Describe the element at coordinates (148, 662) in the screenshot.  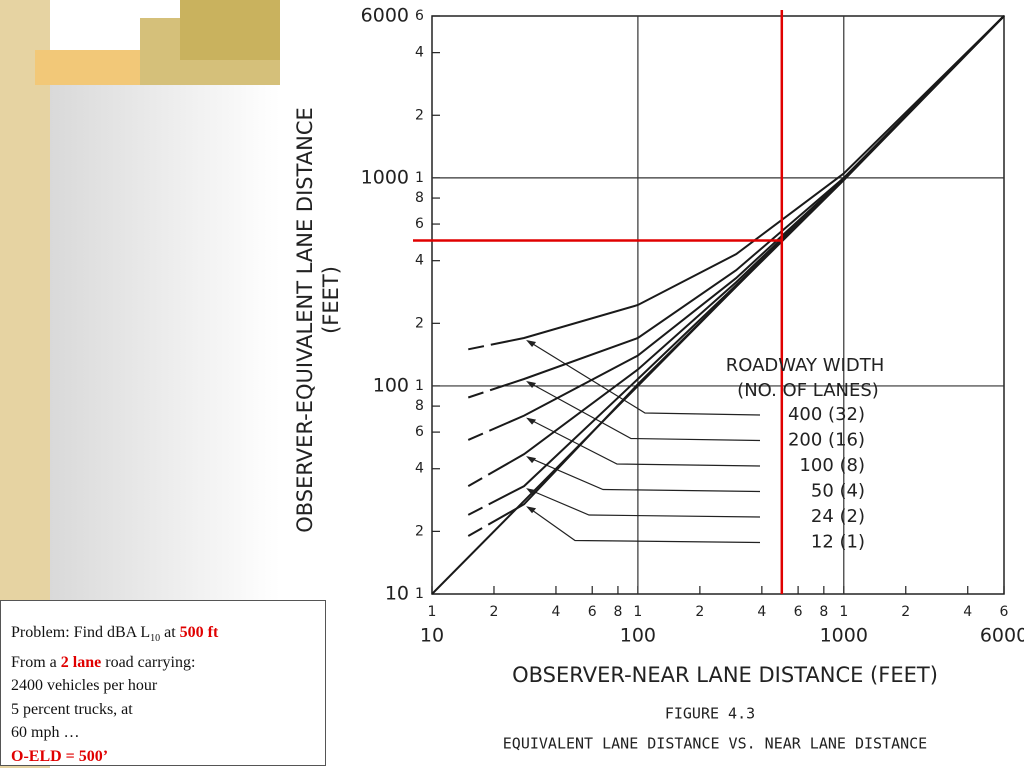
I see `text: road carrying:` at that location.